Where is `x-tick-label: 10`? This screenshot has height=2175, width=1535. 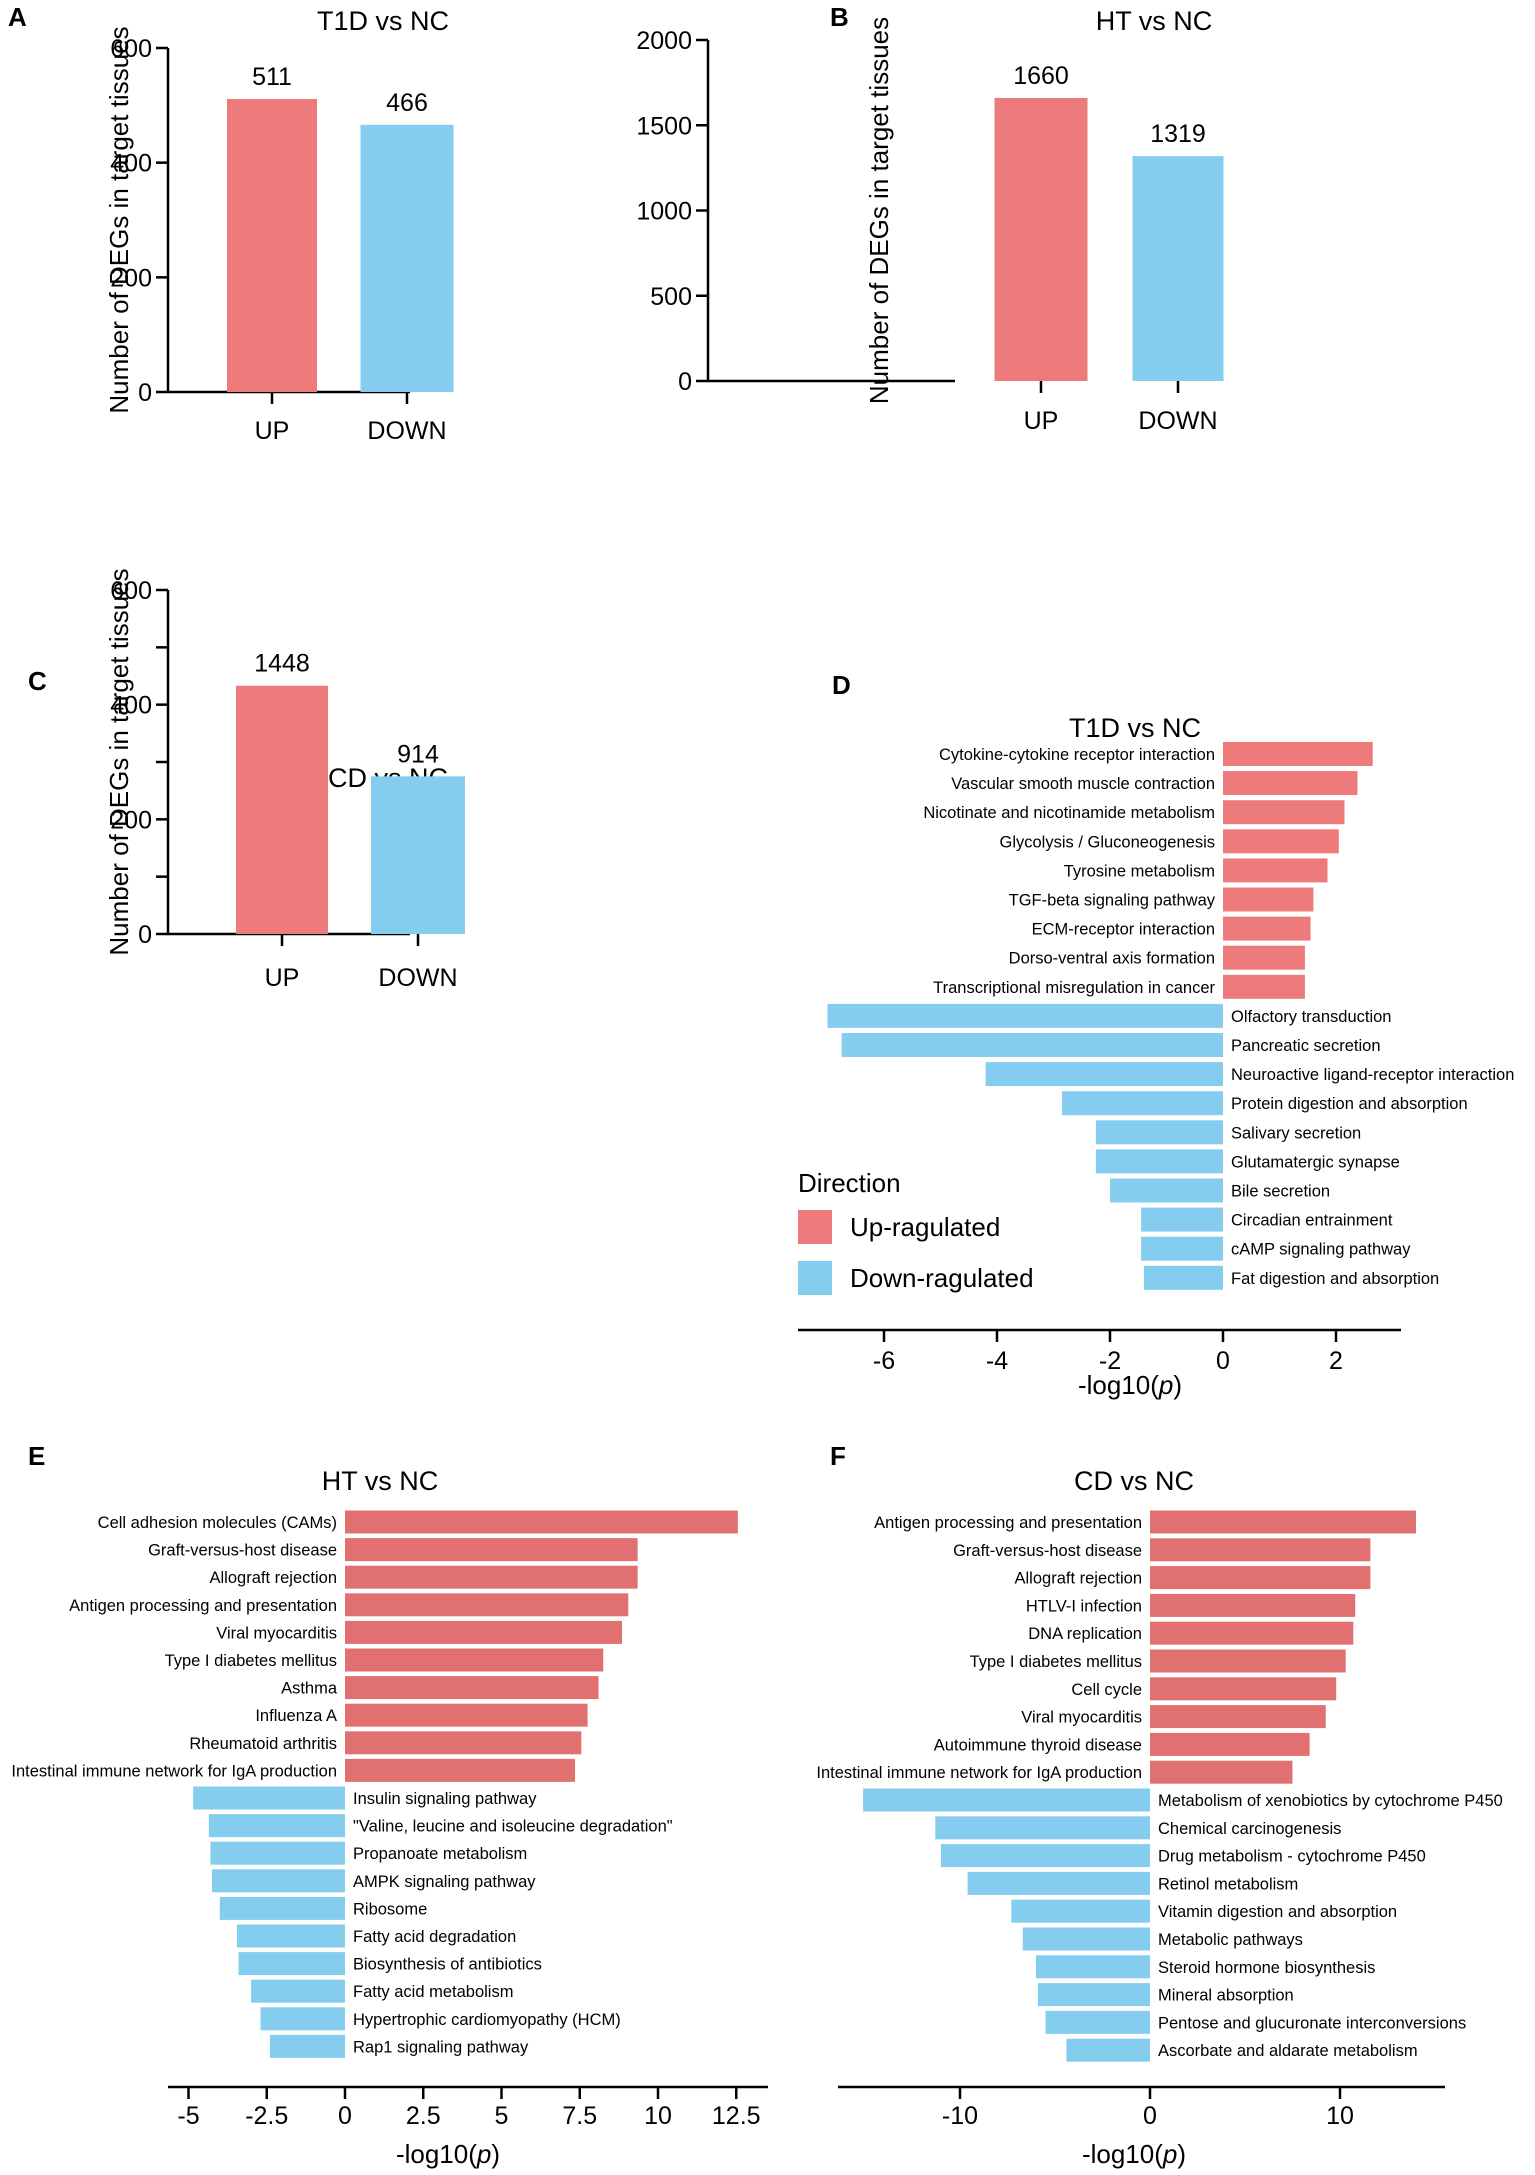
x-tick-label: 10 is located at coordinates (1340, 2116).